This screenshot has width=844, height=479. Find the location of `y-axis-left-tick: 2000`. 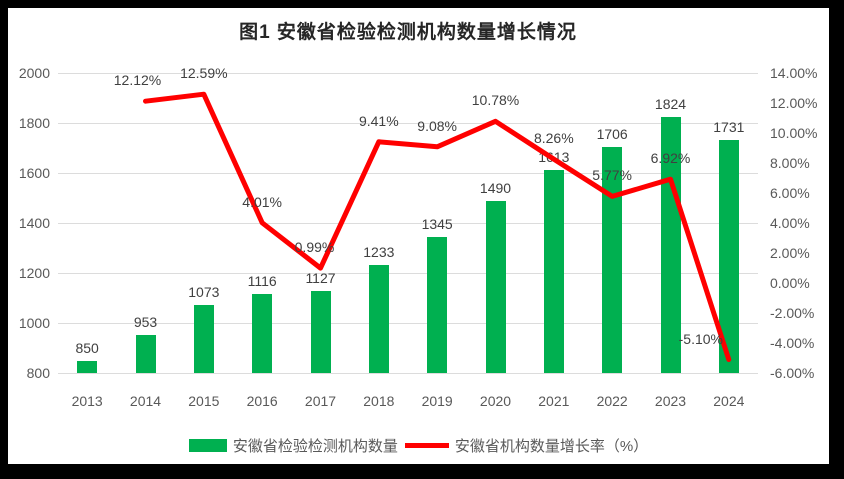

y-axis-left-tick: 2000 is located at coordinates (34, 73).